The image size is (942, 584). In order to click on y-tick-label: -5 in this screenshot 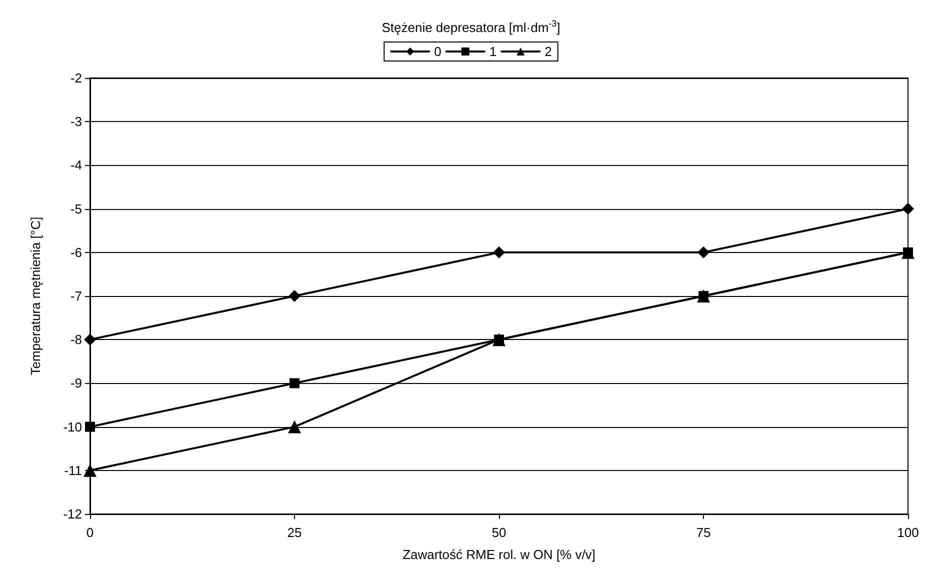, I will do `click(76, 208)`.